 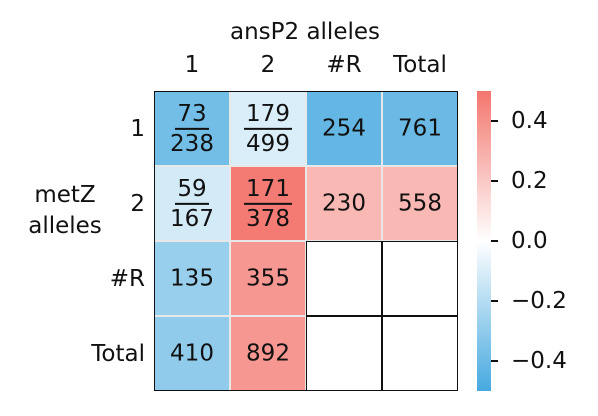 I want to click on cell-value: 230, so click(x=344, y=203).